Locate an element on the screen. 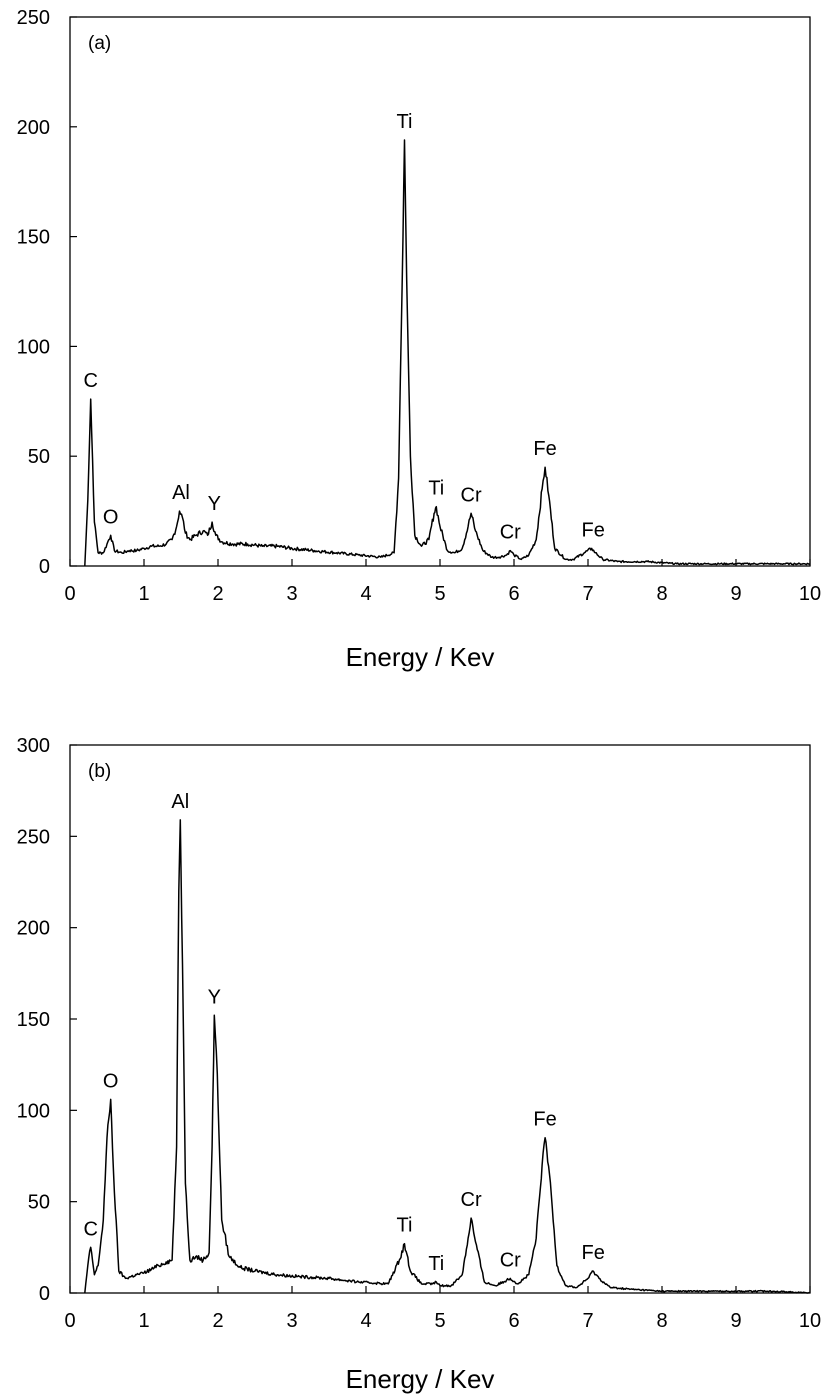 The height and width of the screenshot is (1400, 827). panel-label: (b) is located at coordinates (99, 771).